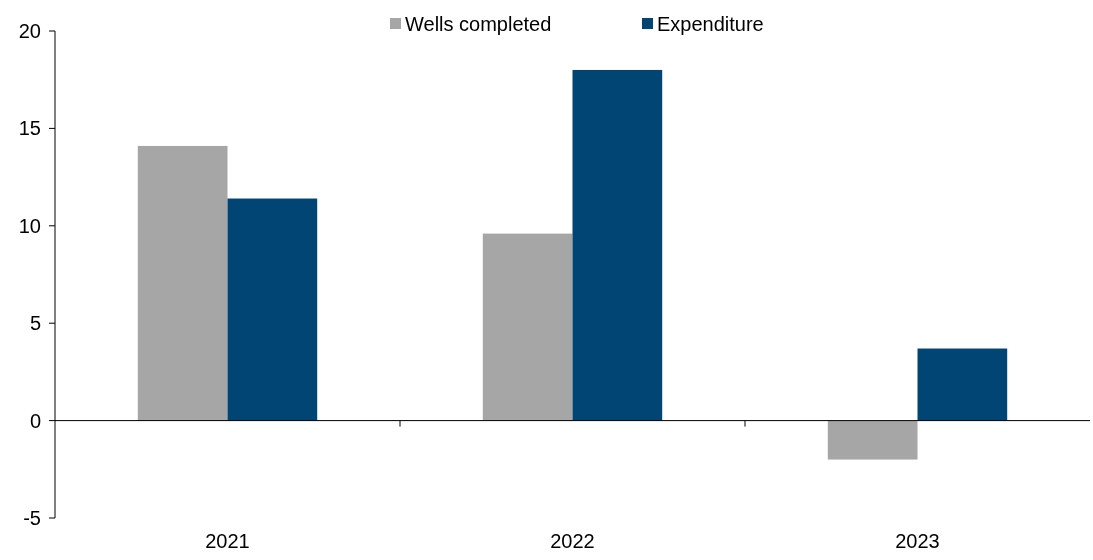 This screenshot has height=560, width=1093. What do you see at coordinates (29, 225) in the screenshot?
I see `y-tick-label: 10` at bounding box center [29, 225].